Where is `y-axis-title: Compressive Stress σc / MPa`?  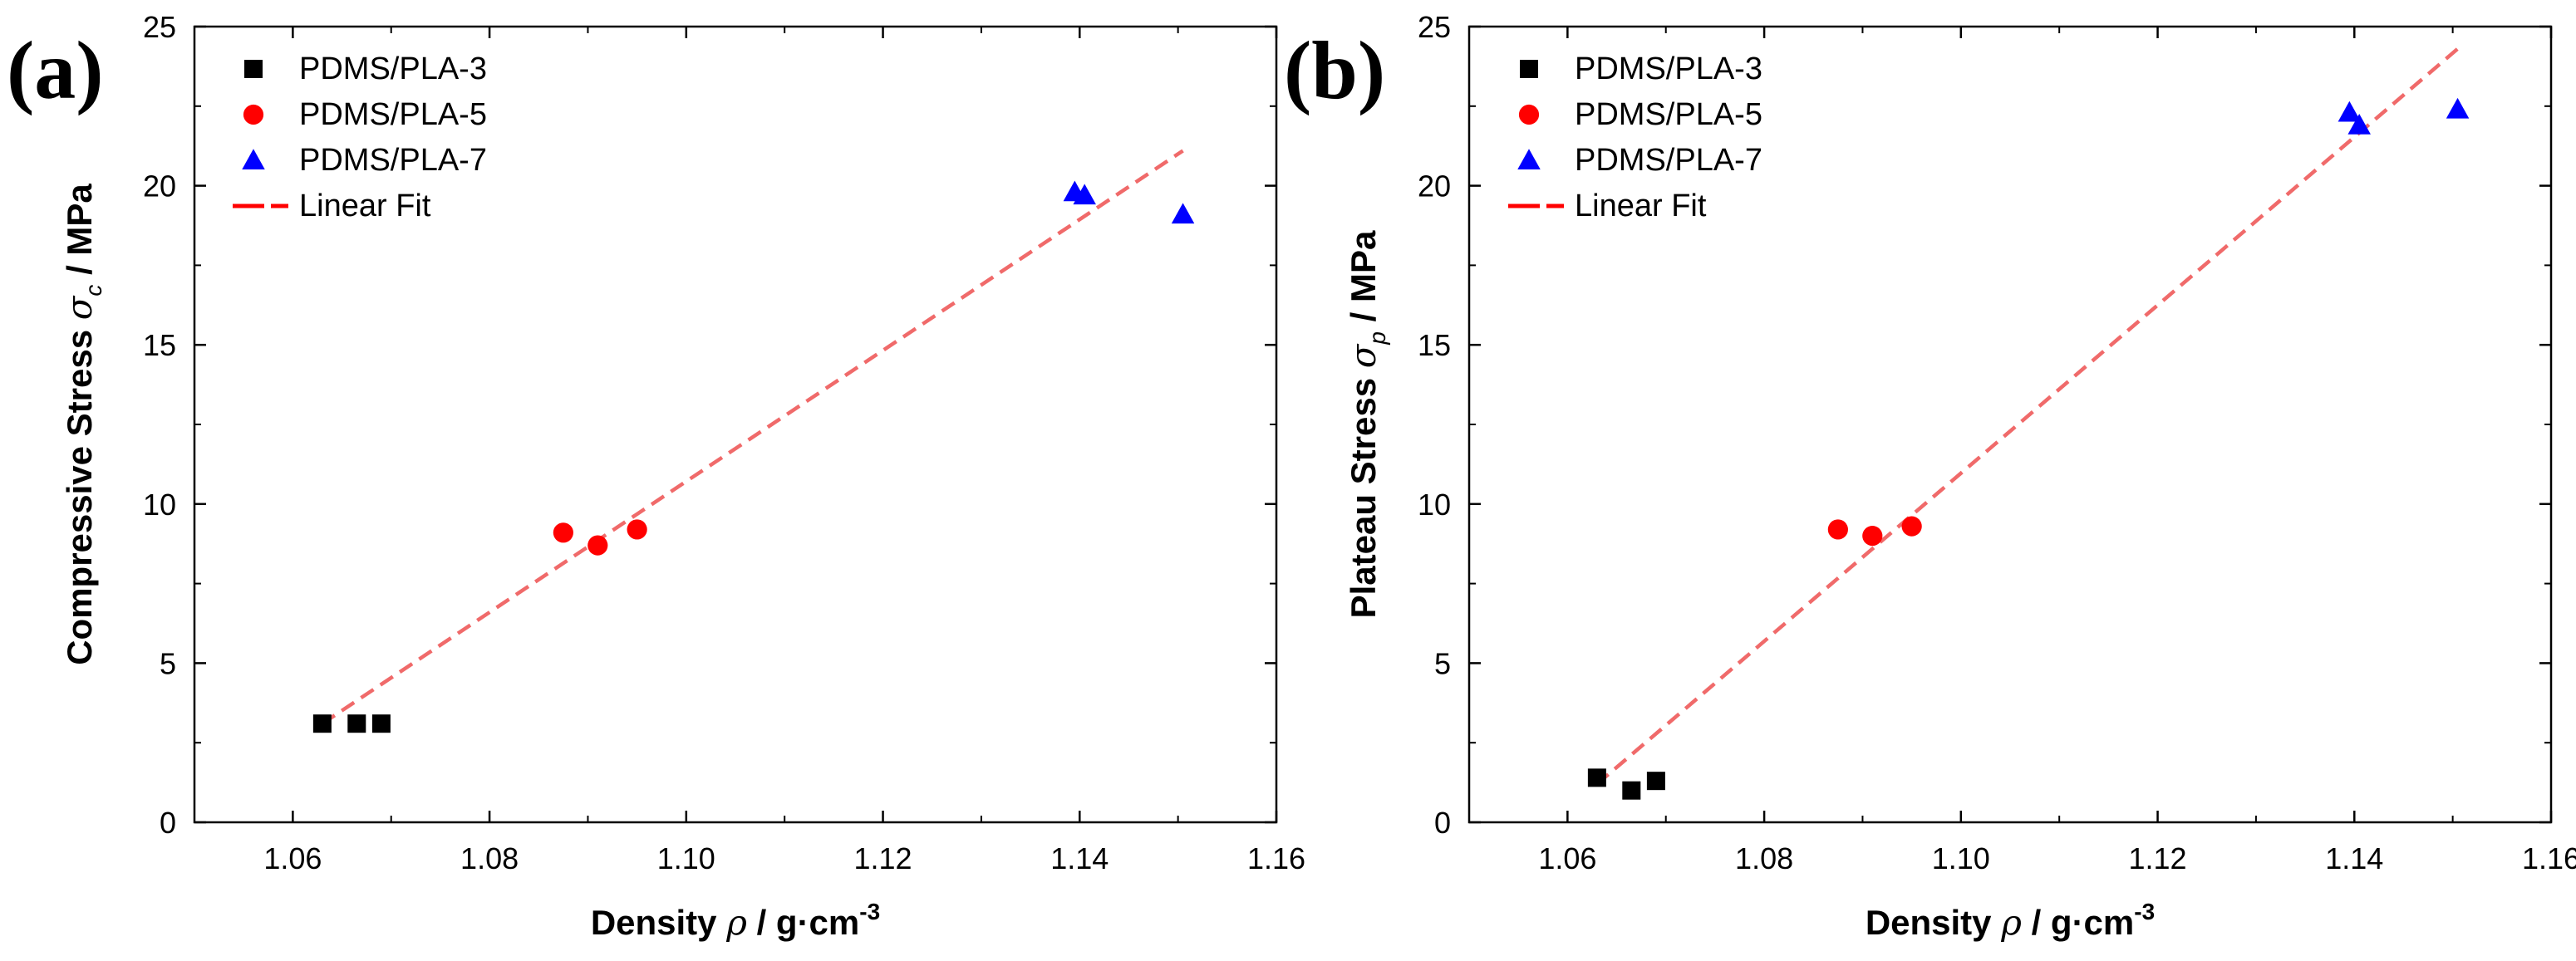 y-axis-title: Compressive Stress σc / MPa is located at coordinates (82, 424).